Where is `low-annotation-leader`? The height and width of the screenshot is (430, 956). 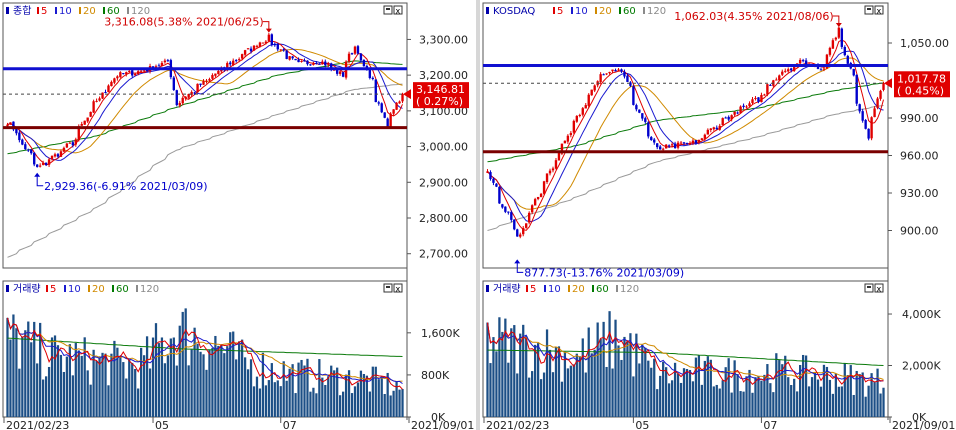 low-annotation-leader is located at coordinates (40, 180).